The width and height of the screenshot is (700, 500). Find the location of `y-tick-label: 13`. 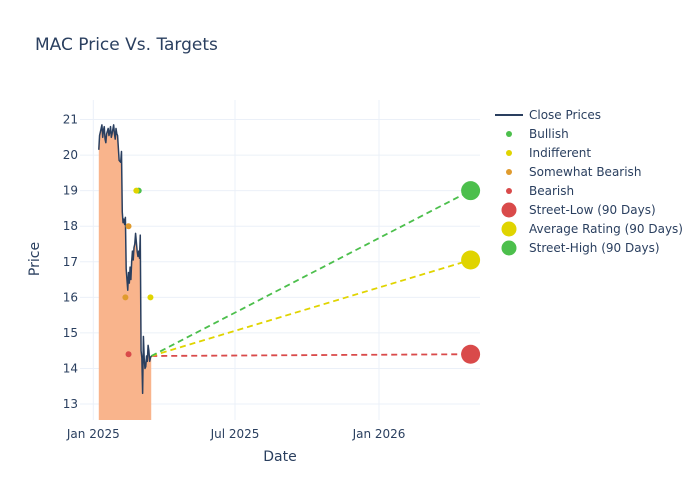

y-tick-label: 13 is located at coordinates (70, 404).